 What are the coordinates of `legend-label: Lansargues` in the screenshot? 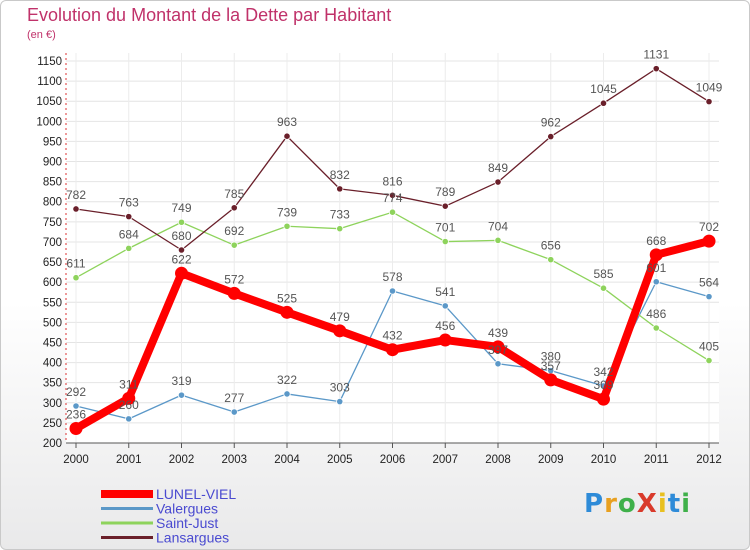 It's located at (192, 538).